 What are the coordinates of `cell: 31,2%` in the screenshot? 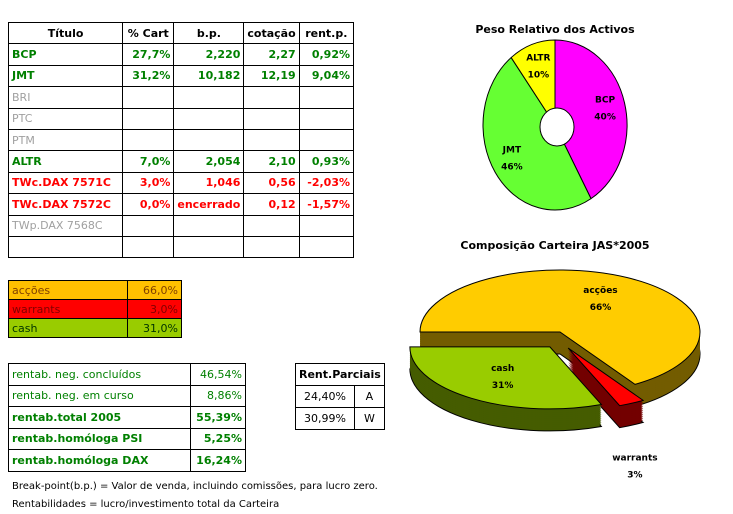 It's located at (148, 76).